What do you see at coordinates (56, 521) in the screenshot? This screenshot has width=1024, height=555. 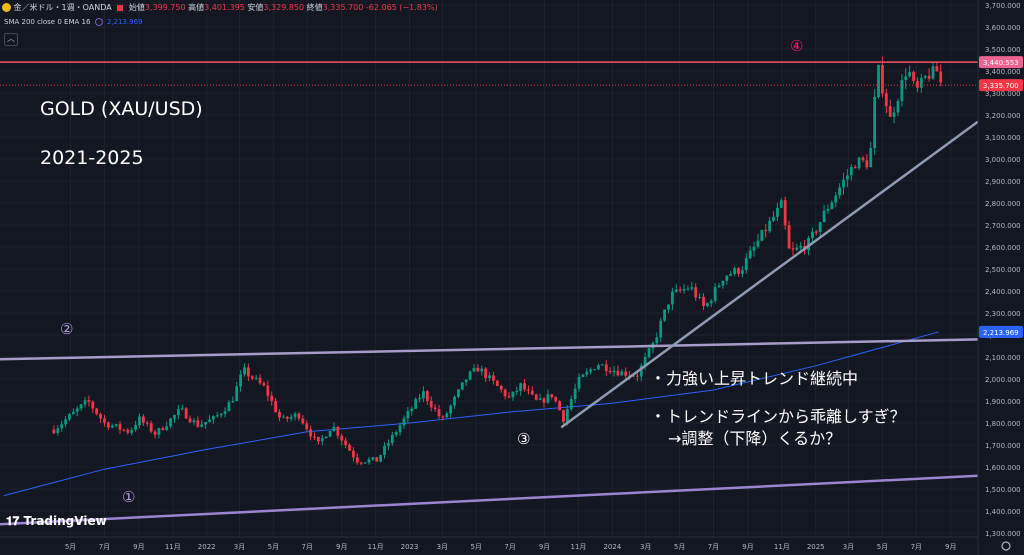 I see `tradingview-logo: 𝟏𝟕 TradingView` at bounding box center [56, 521].